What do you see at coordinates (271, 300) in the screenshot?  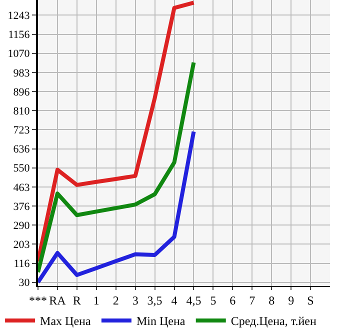 I see `x-tick-label: 8` at bounding box center [271, 300].